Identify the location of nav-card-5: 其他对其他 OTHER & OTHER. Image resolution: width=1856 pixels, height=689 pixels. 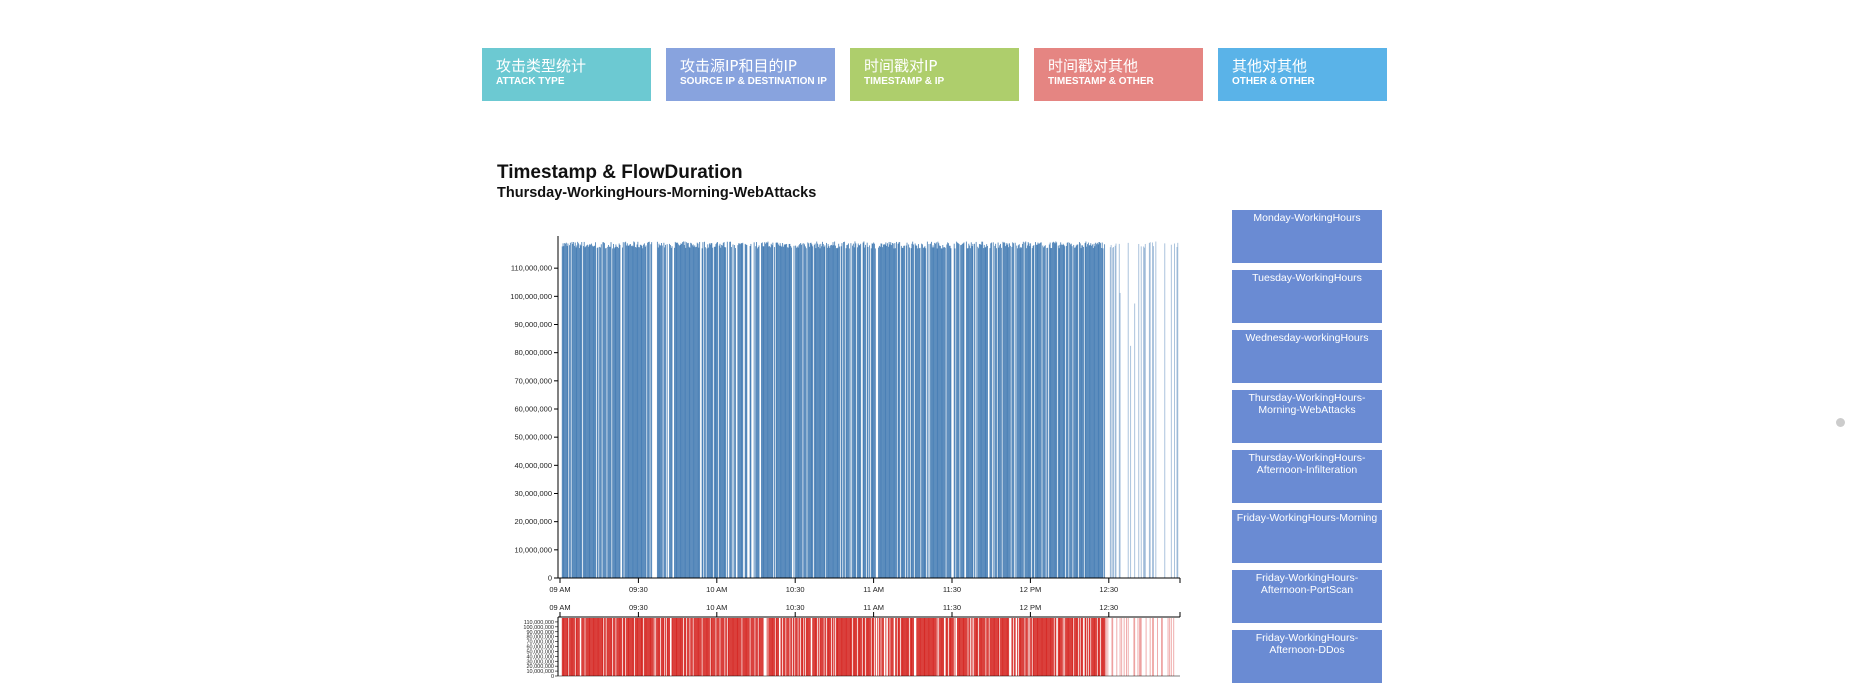
(1302, 74).